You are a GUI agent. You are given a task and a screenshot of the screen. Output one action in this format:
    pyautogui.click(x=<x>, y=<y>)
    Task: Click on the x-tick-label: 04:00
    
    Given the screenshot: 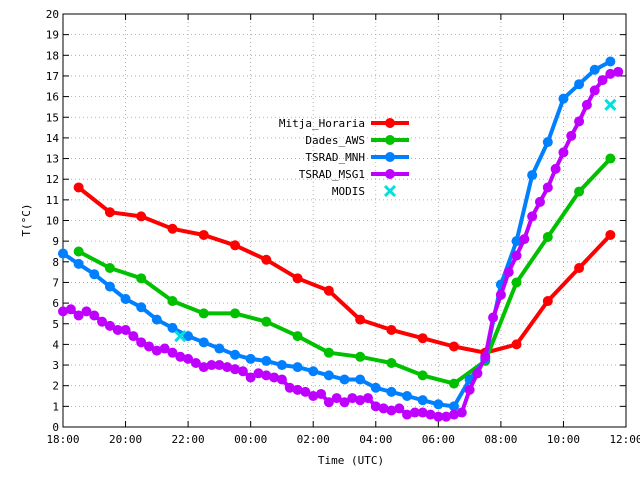 What is the action you would take?
    pyautogui.click(x=375, y=439)
    